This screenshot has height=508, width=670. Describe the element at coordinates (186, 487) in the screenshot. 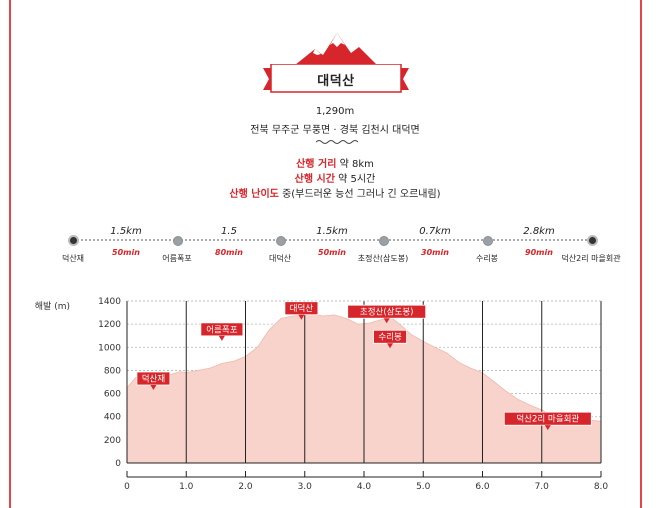

I see `x-tick-label: 1.0` at that location.